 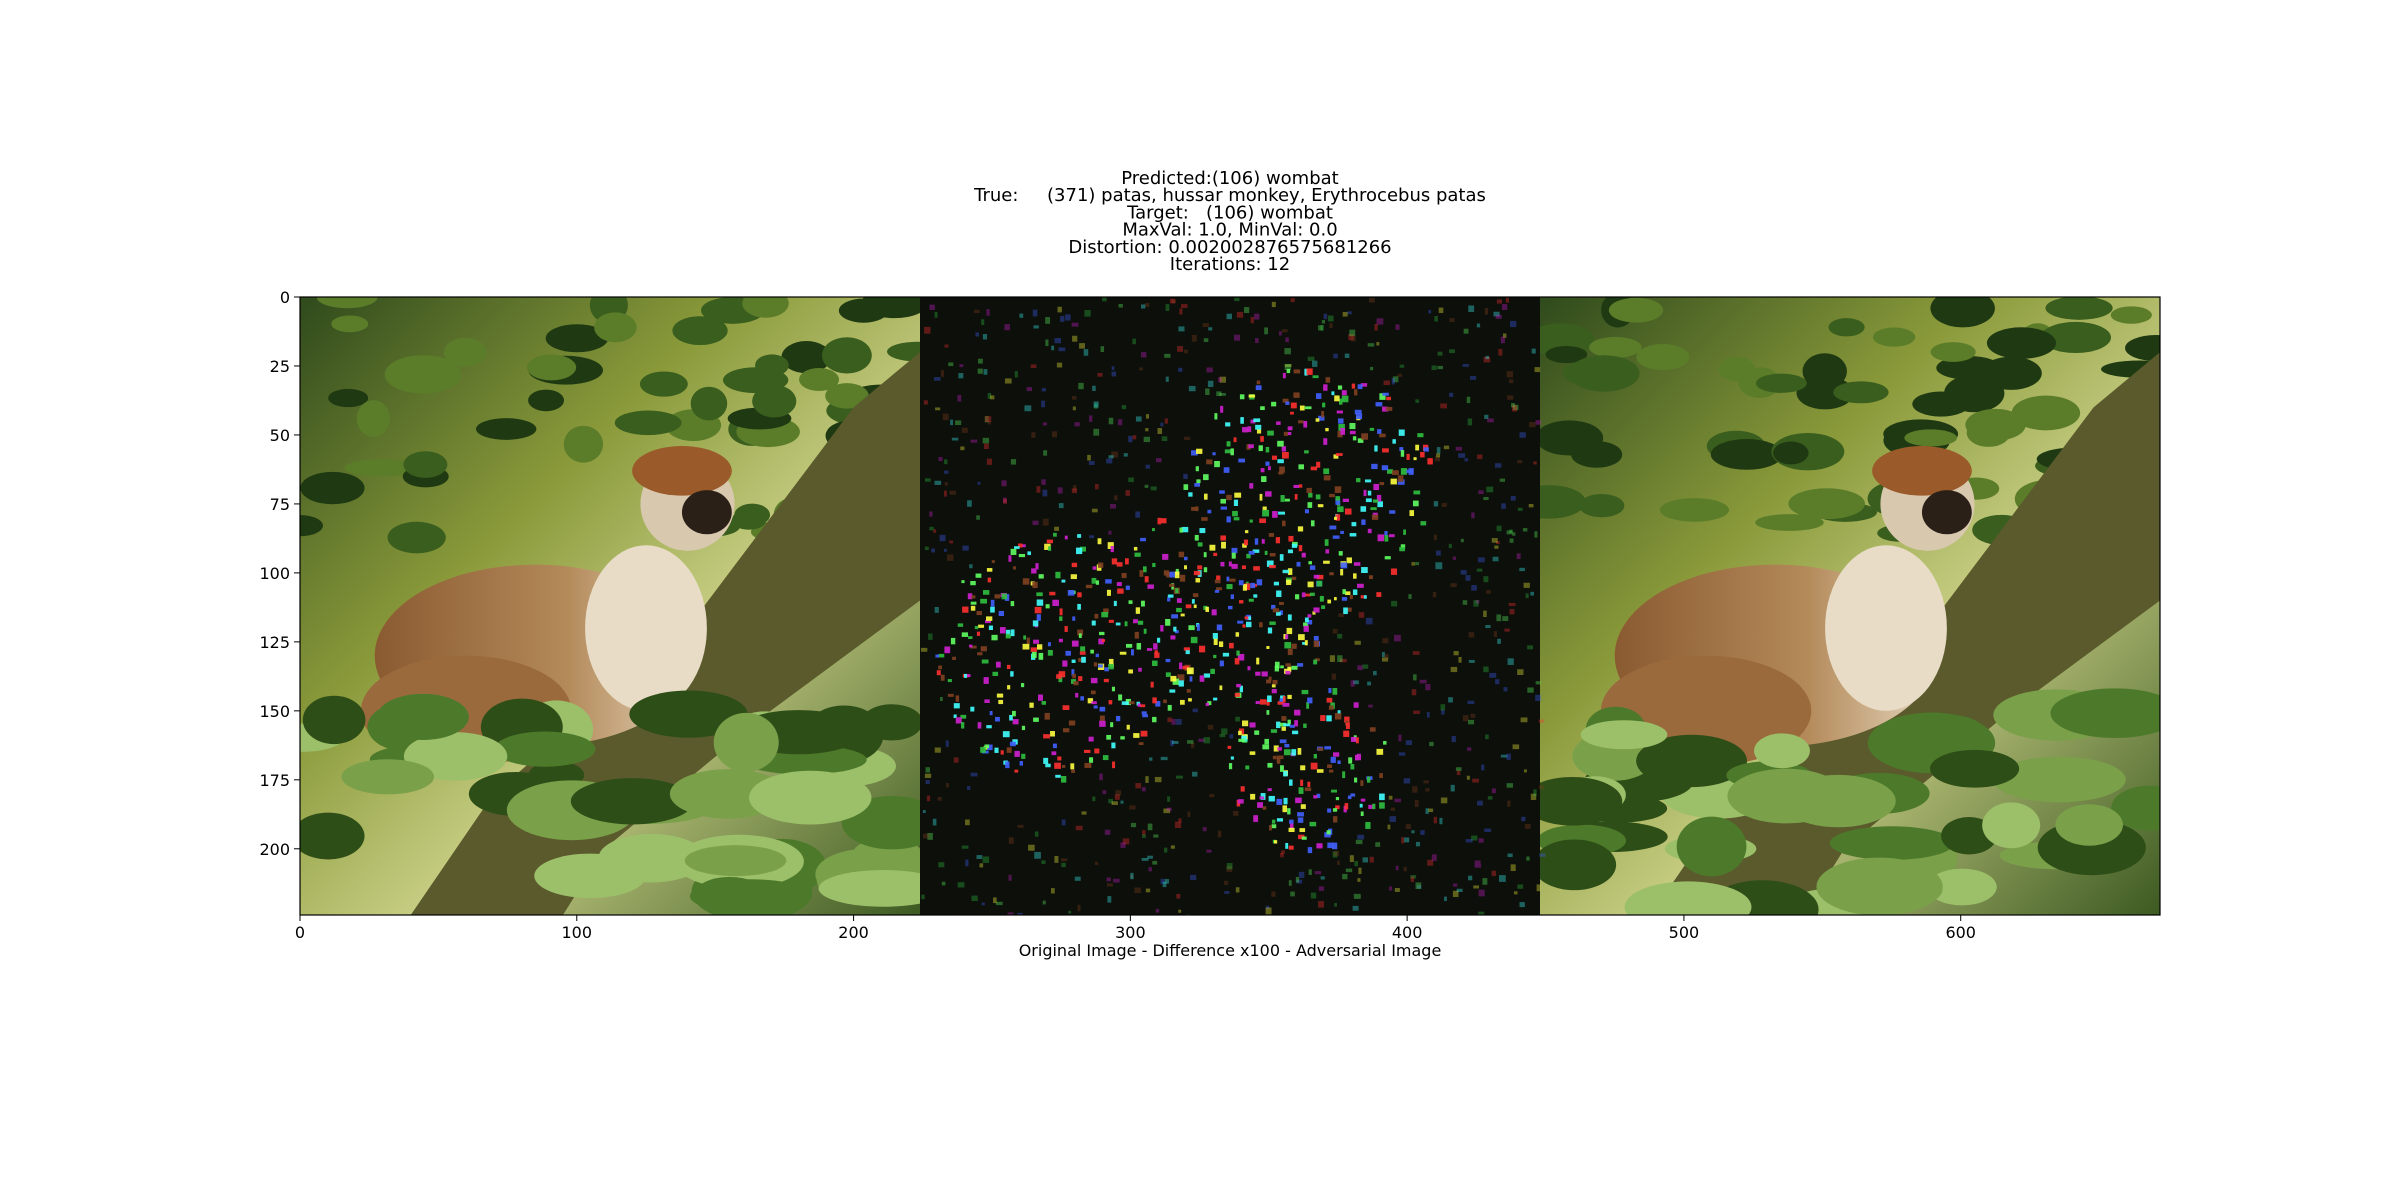 I want to click on x-tick-label: 100, so click(x=577, y=932).